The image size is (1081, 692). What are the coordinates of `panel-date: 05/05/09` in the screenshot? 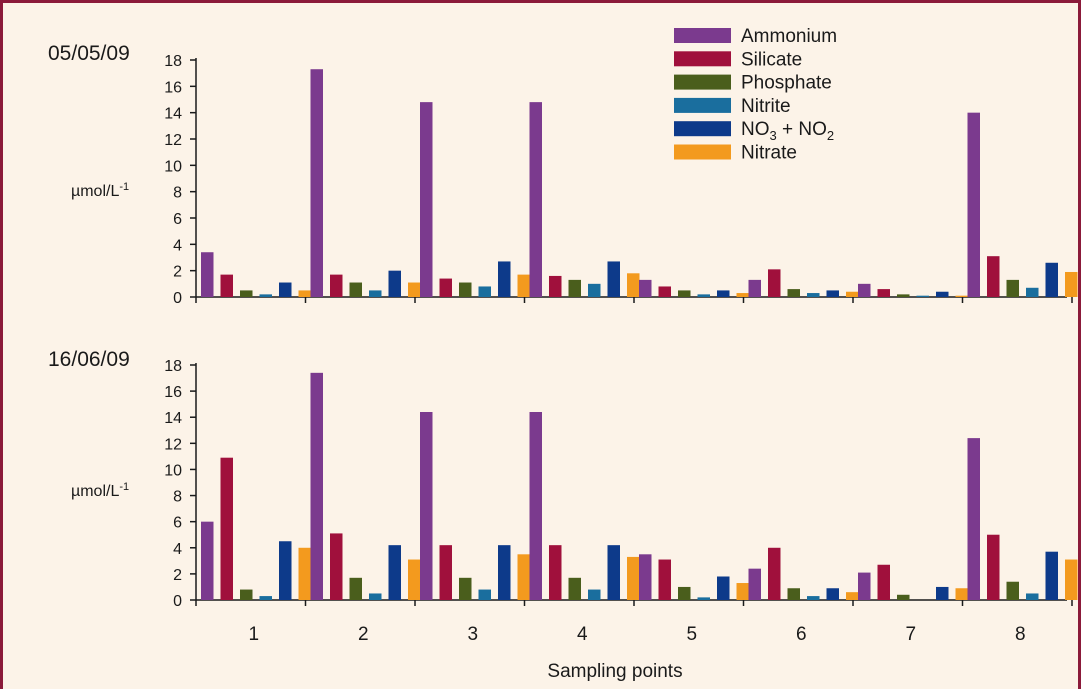 It's located at (89, 53).